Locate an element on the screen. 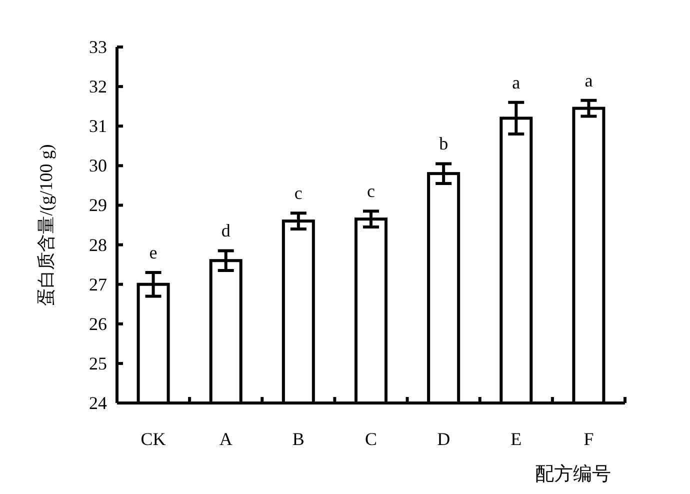 This screenshot has width=690, height=494. x-axis-title: 配方编号 is located at coordinates (573, 474).